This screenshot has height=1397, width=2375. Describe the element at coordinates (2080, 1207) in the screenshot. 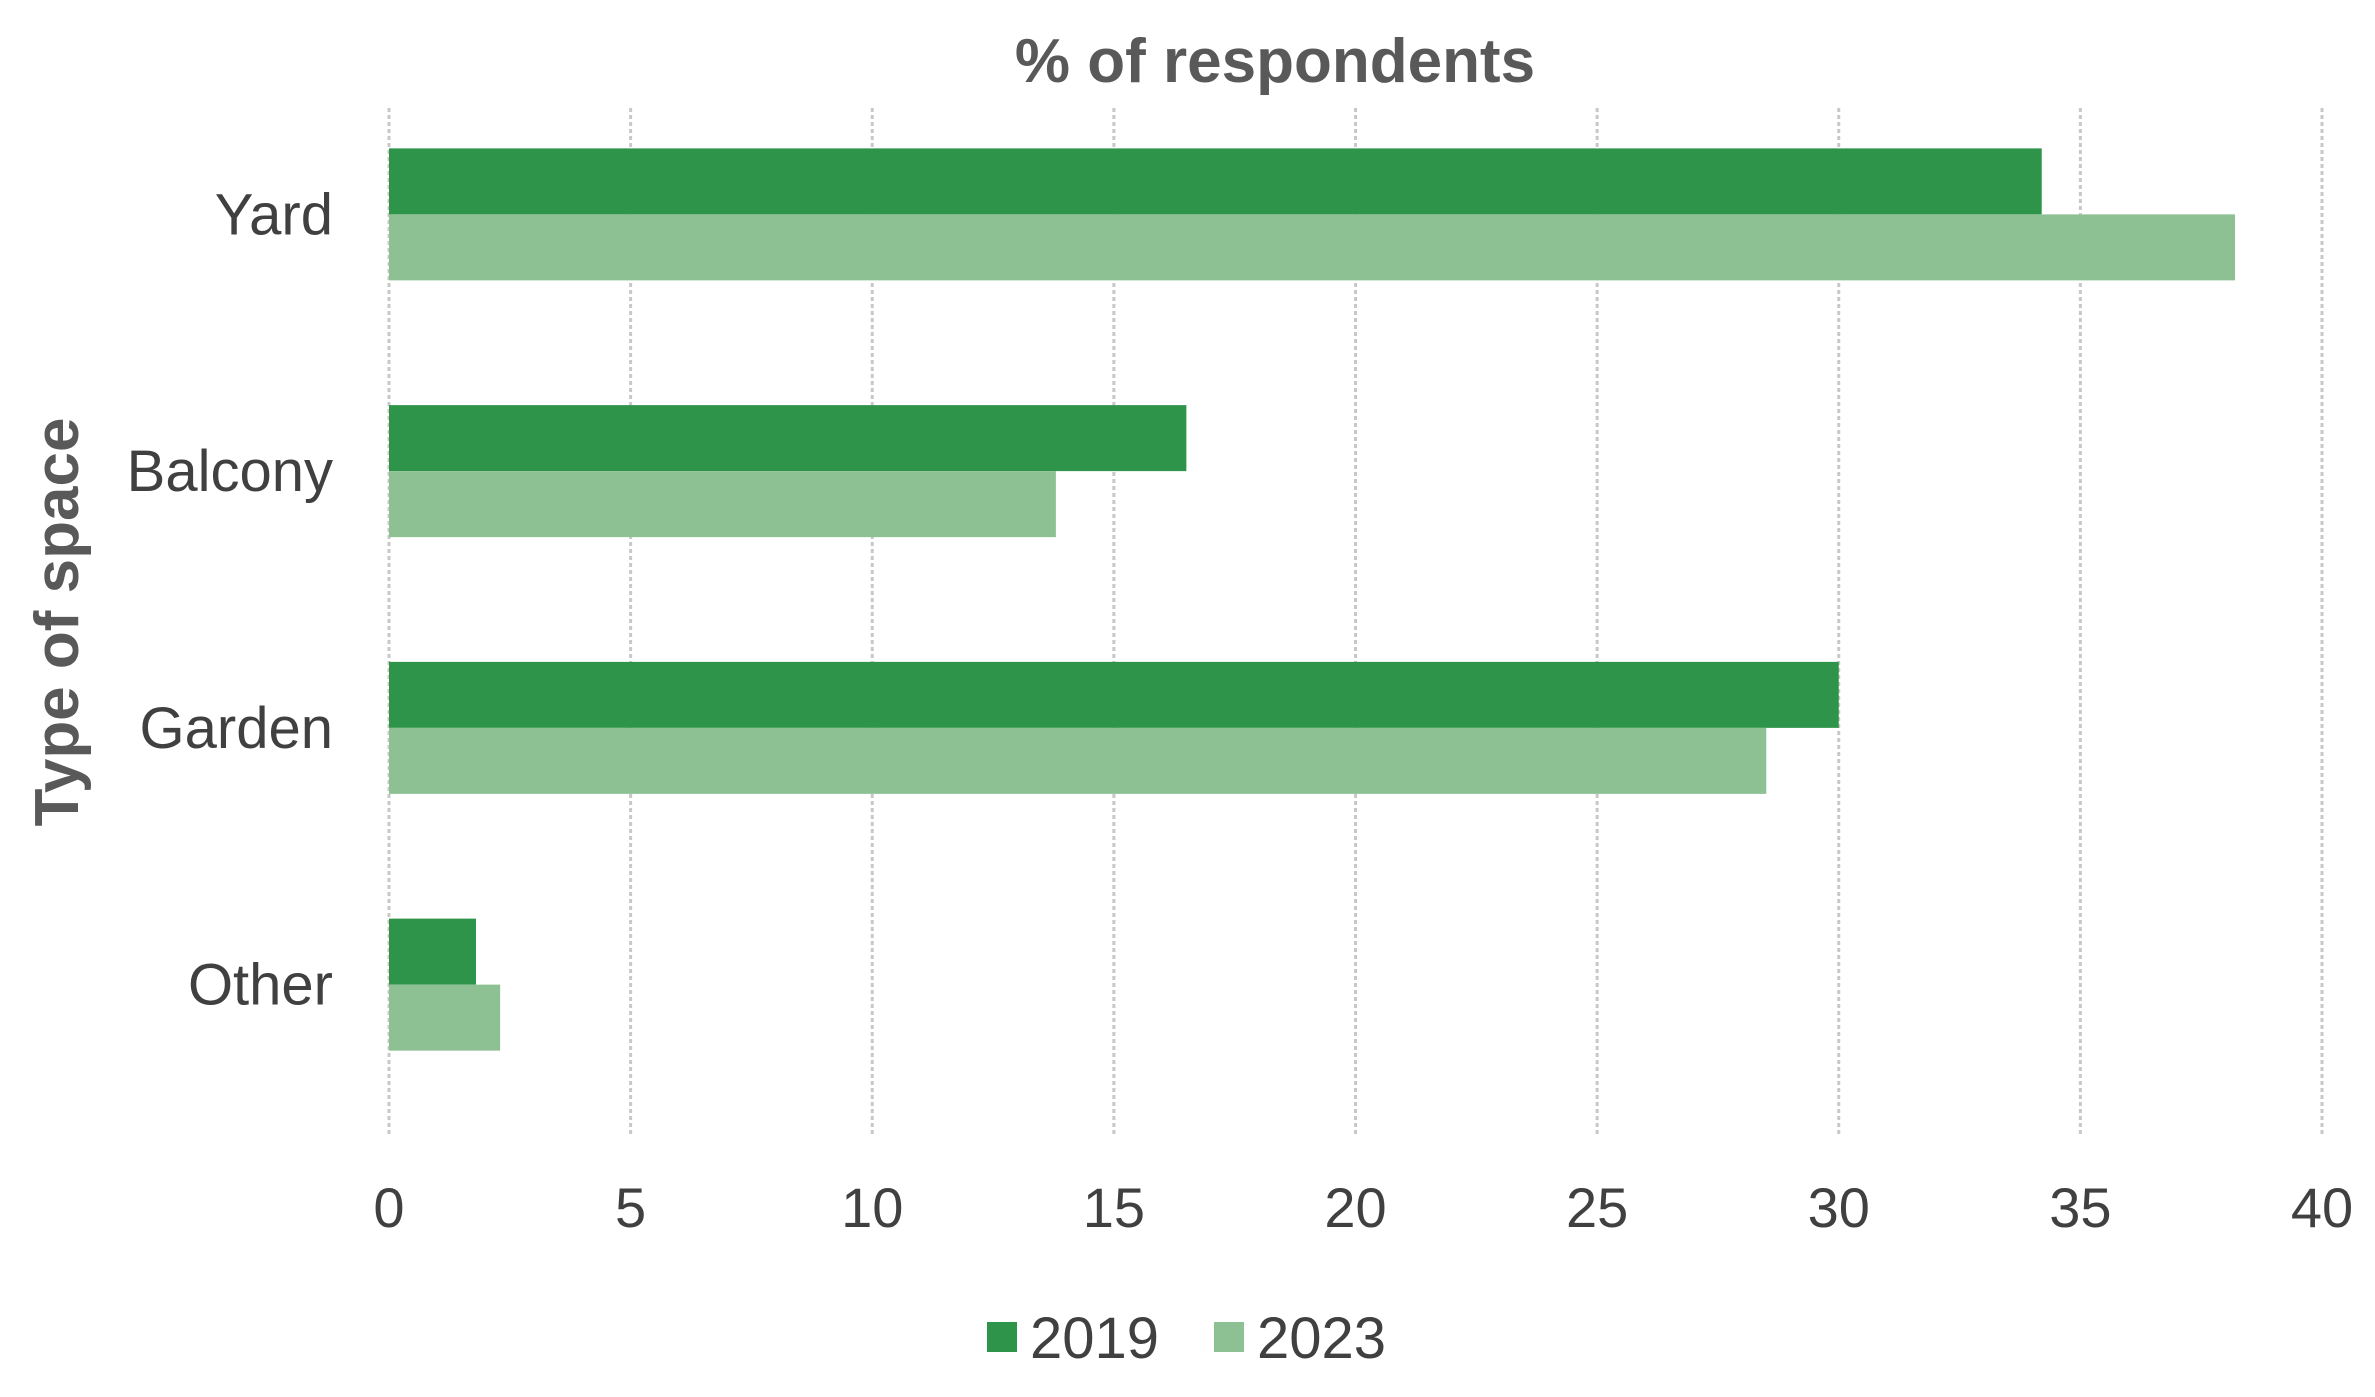

I see `x-tick-label: 35` at that location.